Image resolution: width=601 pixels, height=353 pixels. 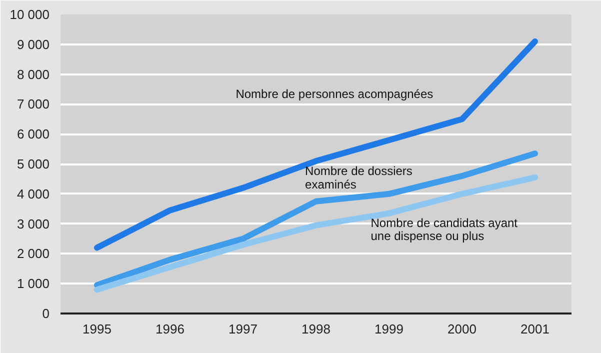 What do you see at coordinates (335, 94) in the screenshot?
I see `text: Nombre de personnes acompagnées` at bounding box center [335, 94].